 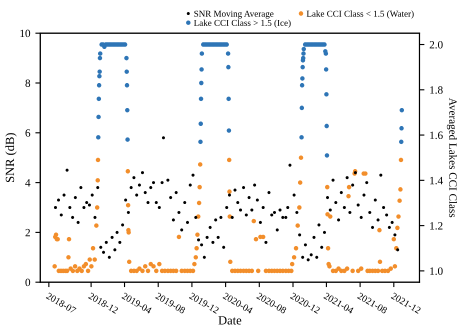 What do you see at coordinates (436, 226) in the screenshot?
I see `y2-tick-label: 1.2` at bounding box center [436, 226].